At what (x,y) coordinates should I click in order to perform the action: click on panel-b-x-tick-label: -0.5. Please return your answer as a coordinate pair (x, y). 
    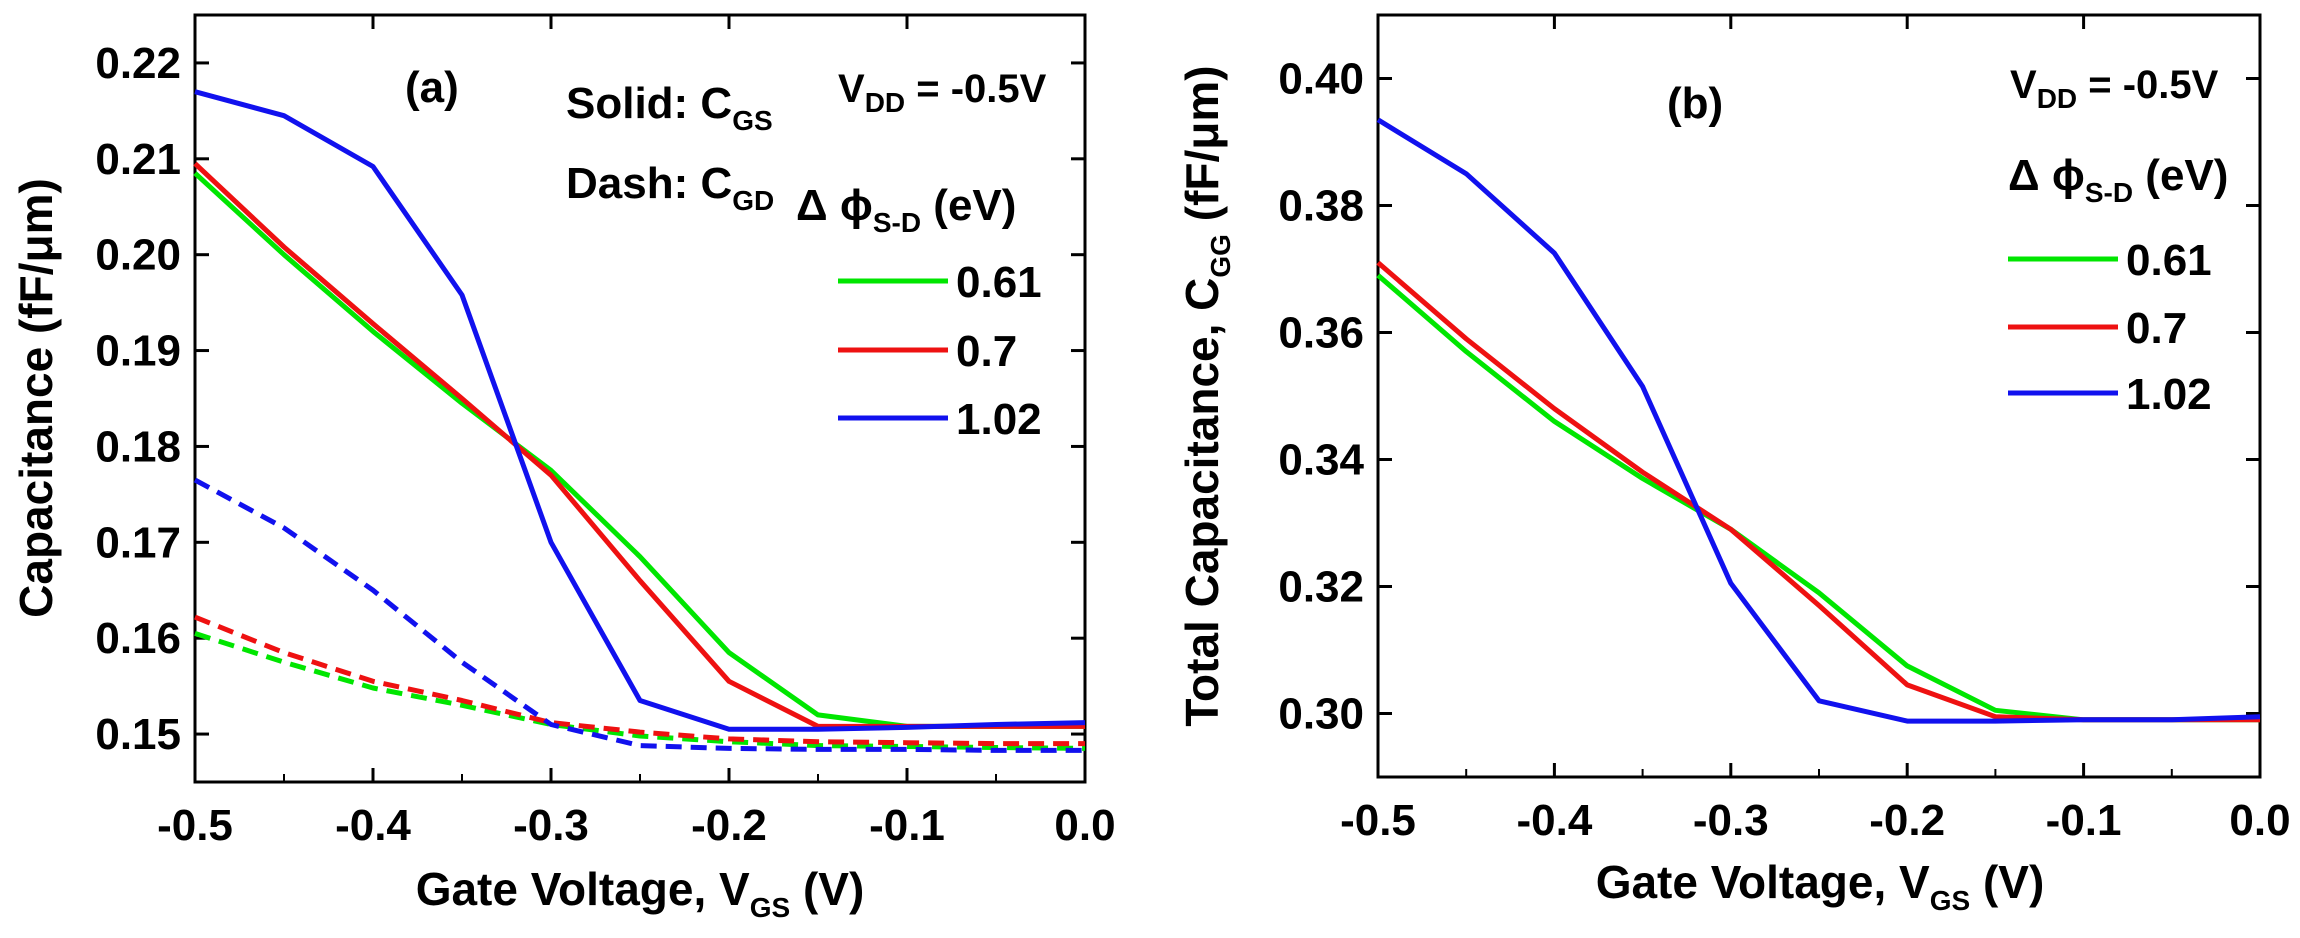
    Looking at the image, I should click on (1378, 820).